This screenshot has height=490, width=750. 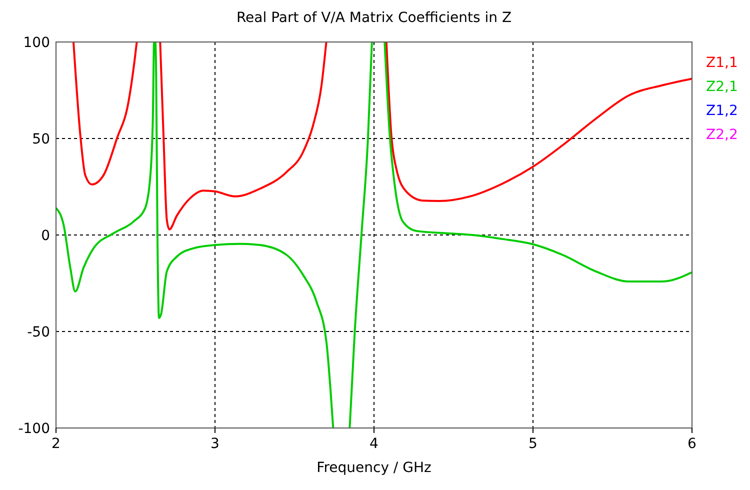 I want to click on x-tick-label: 3, so click(x=215, y=444).